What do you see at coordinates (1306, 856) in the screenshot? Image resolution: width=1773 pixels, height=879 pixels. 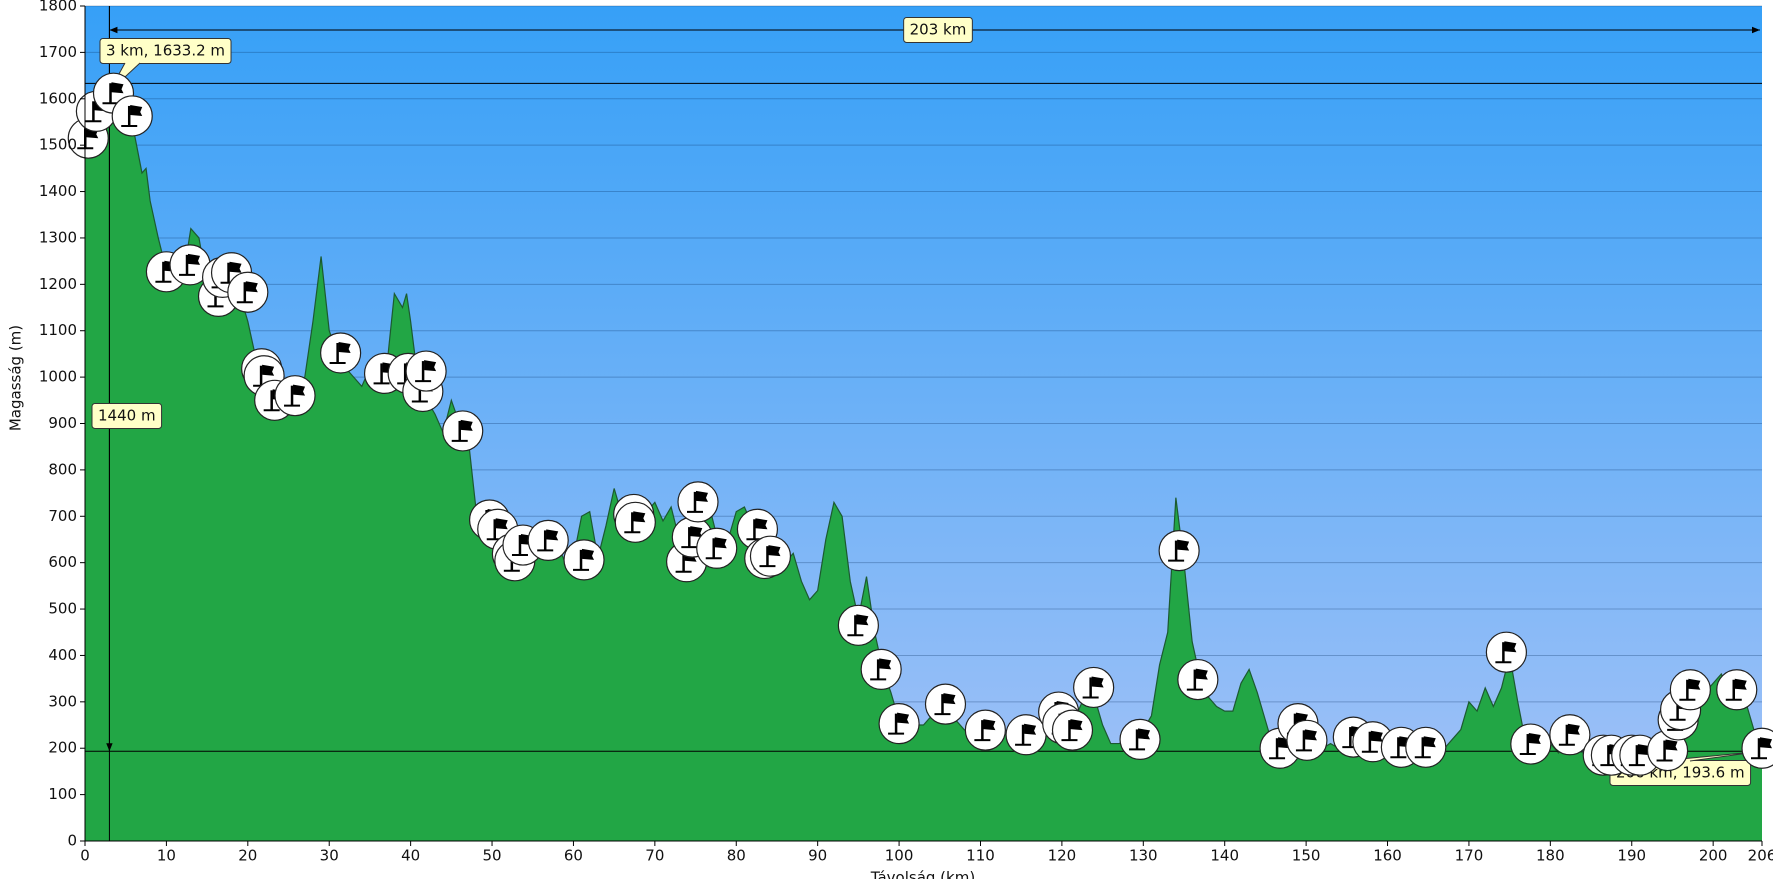 I see `x-tick-label: 150` at bounding box center [1306, 856].